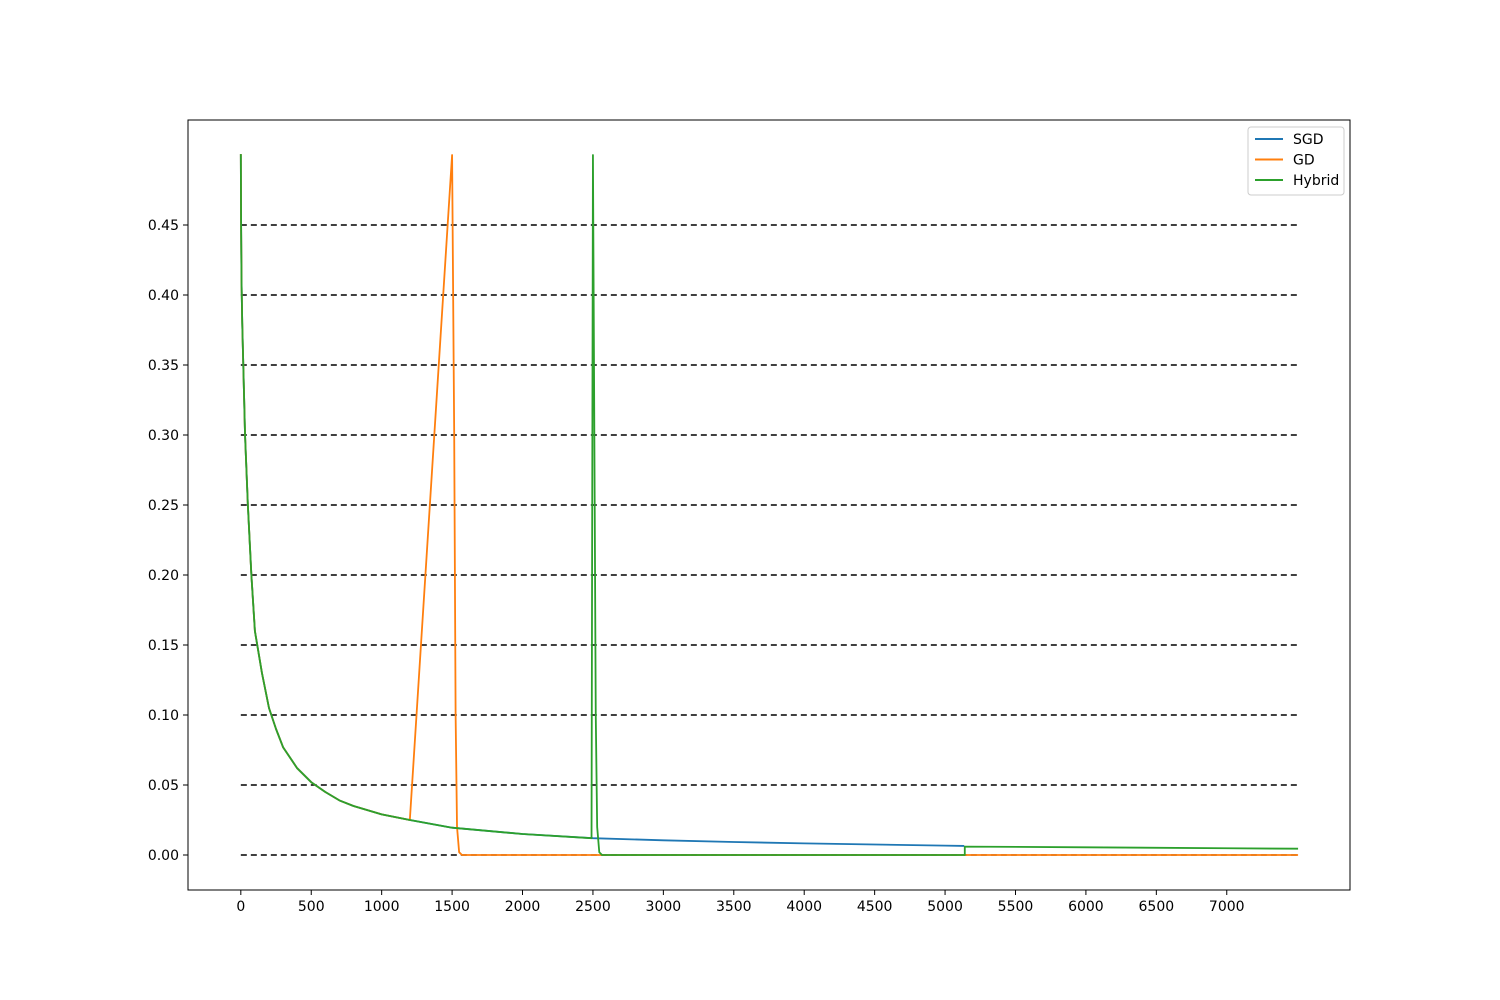 The height and width of the screenshot is (1000, 1500). Describe the element at coordinates (945, 907) in the screenshot. I see `x-tick-label: 5000` at that location.